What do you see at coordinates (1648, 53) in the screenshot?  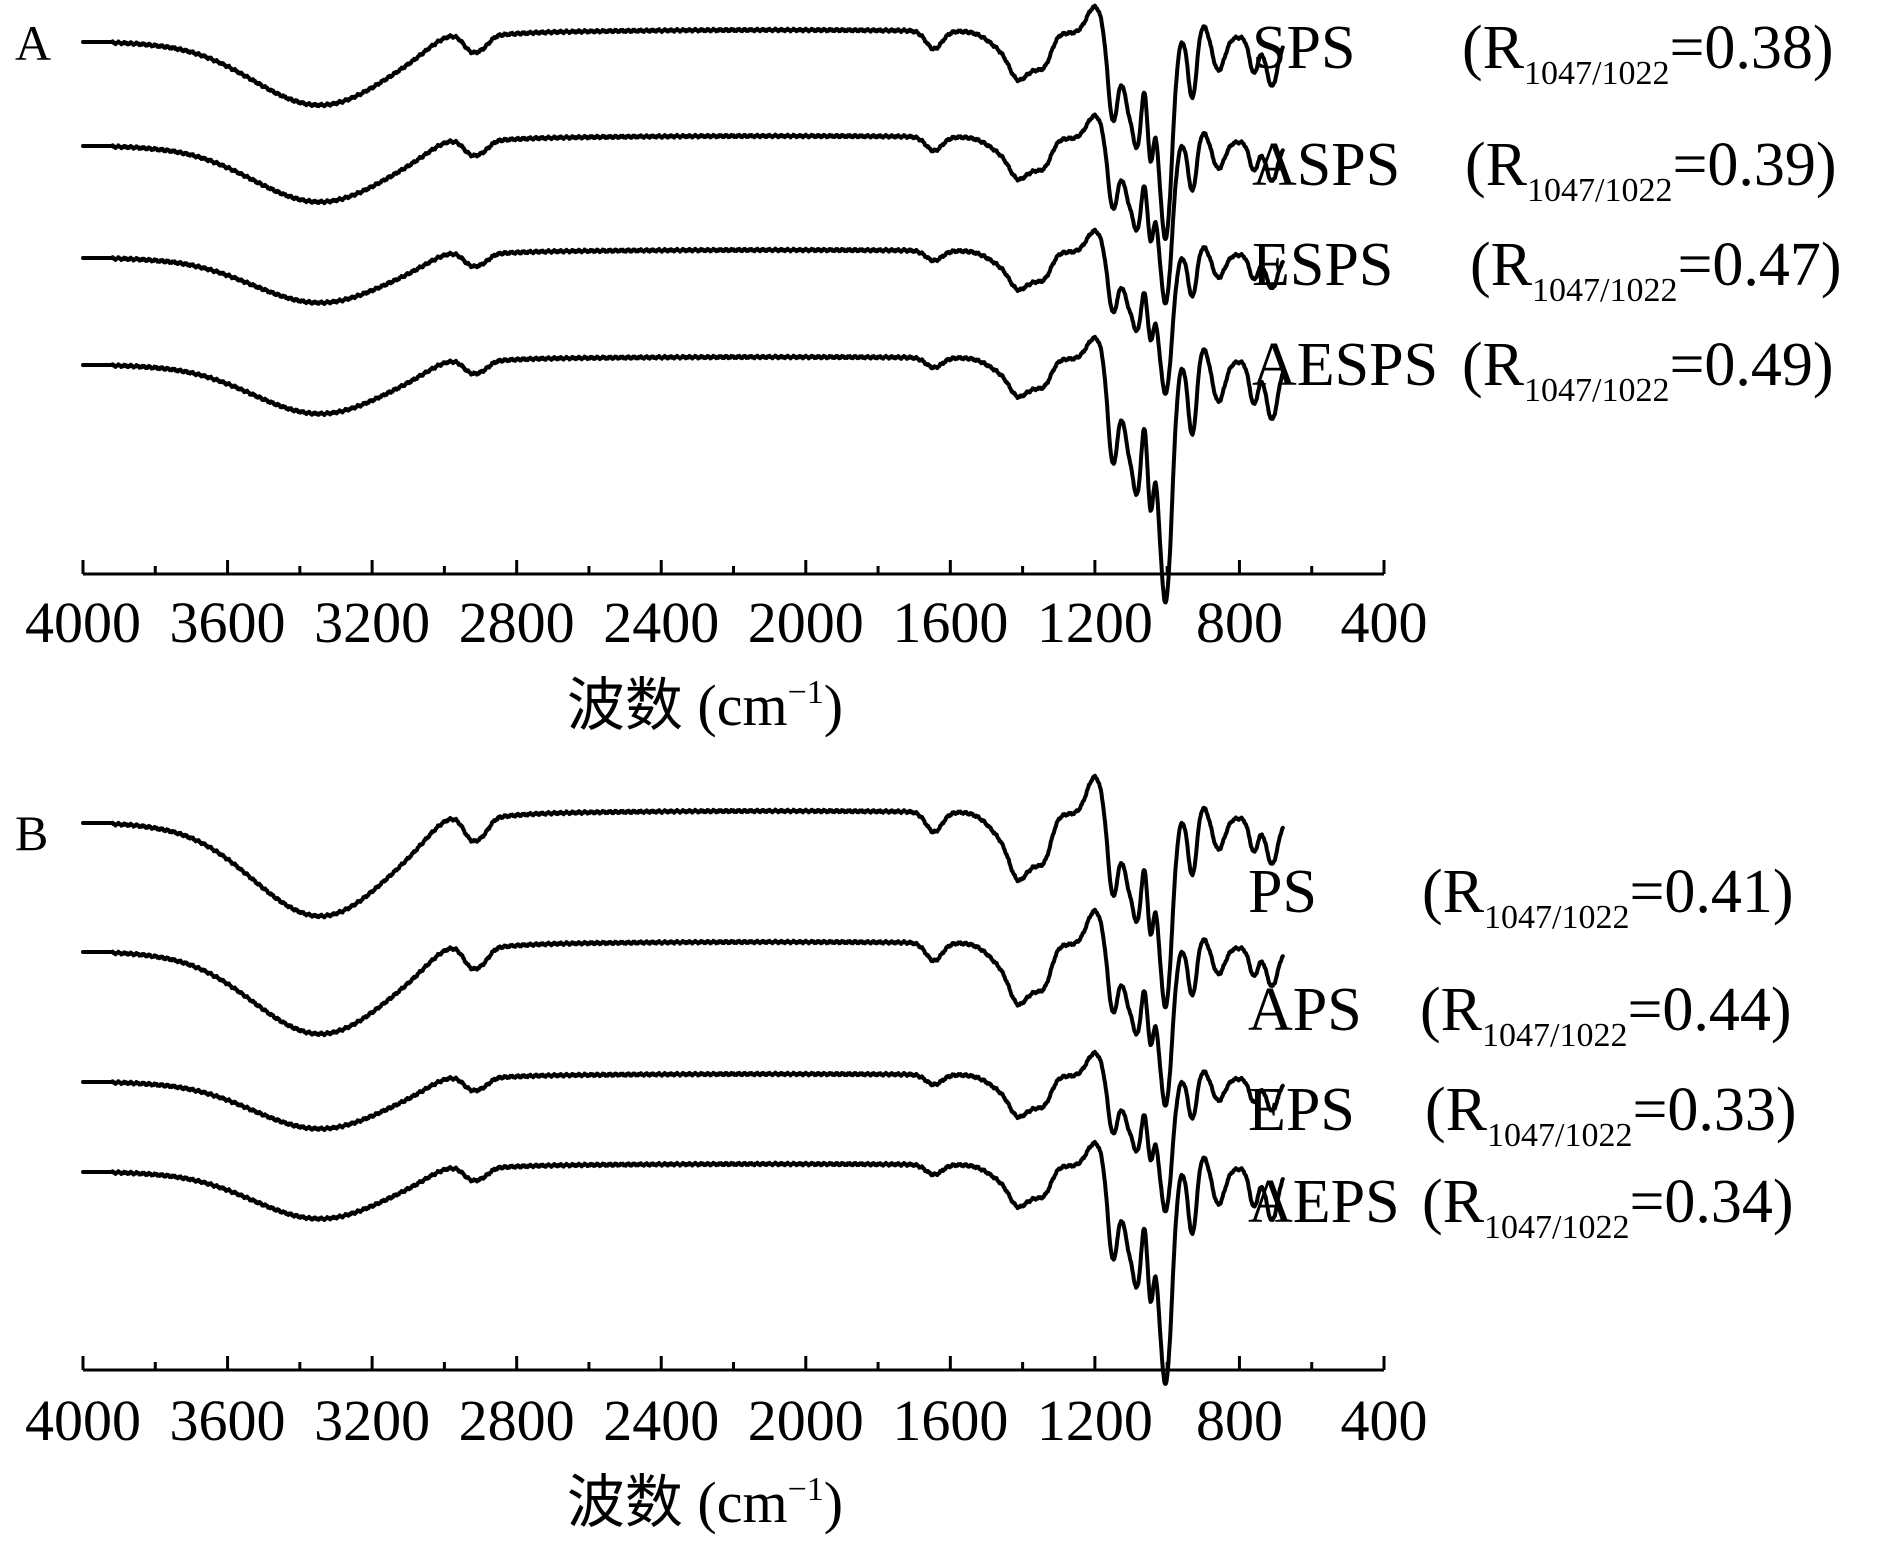 I see `legend-ratio-sps: (R1047/1022=0.38)` at bounding box center [1648, 53].